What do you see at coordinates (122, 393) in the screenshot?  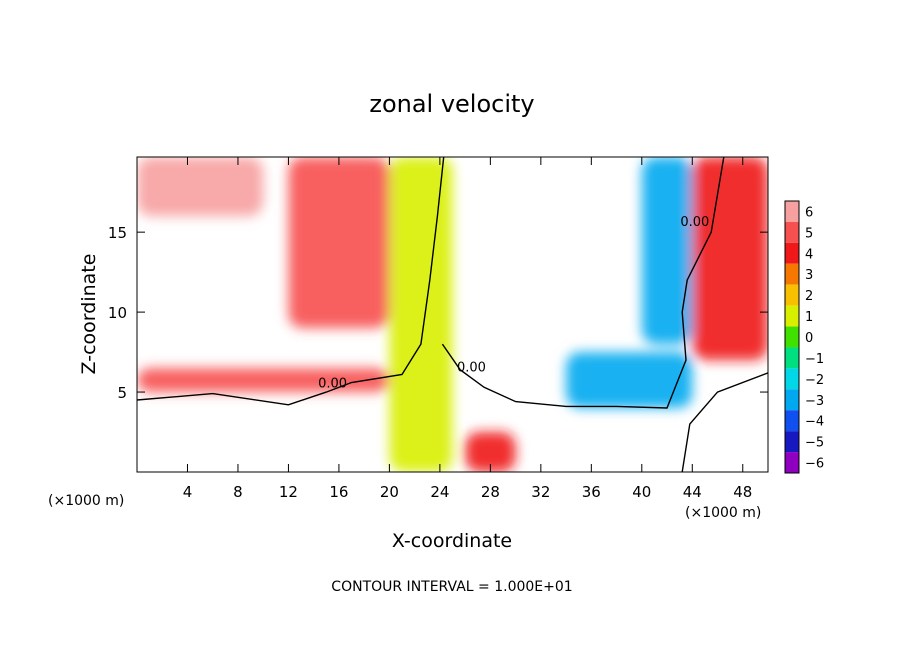 I see `y-tick-label: 5` at bounding box center [122, 393].